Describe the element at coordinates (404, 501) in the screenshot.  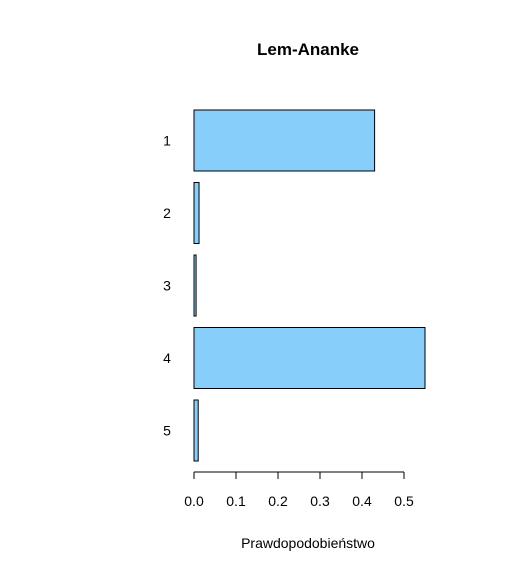
I see `x-tick-label-0.5: 0.5` at that location.